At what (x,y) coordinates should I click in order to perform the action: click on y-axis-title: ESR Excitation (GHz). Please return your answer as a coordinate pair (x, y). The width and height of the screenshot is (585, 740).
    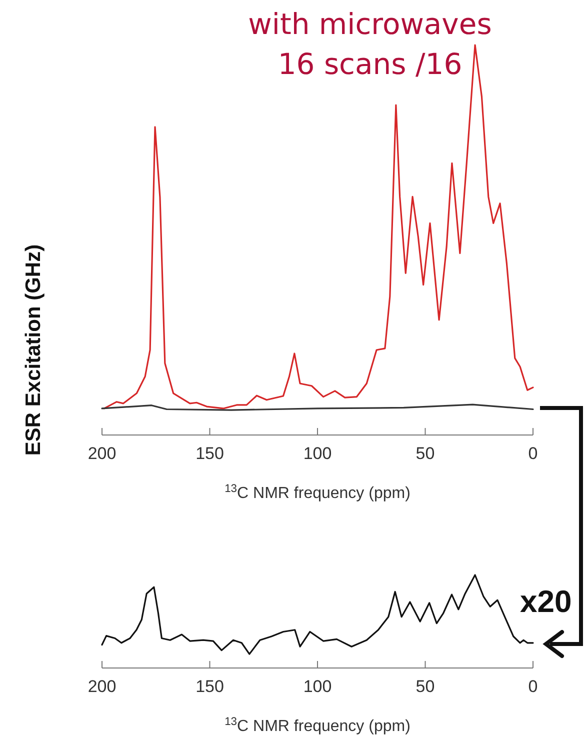
    Looking at the image, I should click on (33, 350).